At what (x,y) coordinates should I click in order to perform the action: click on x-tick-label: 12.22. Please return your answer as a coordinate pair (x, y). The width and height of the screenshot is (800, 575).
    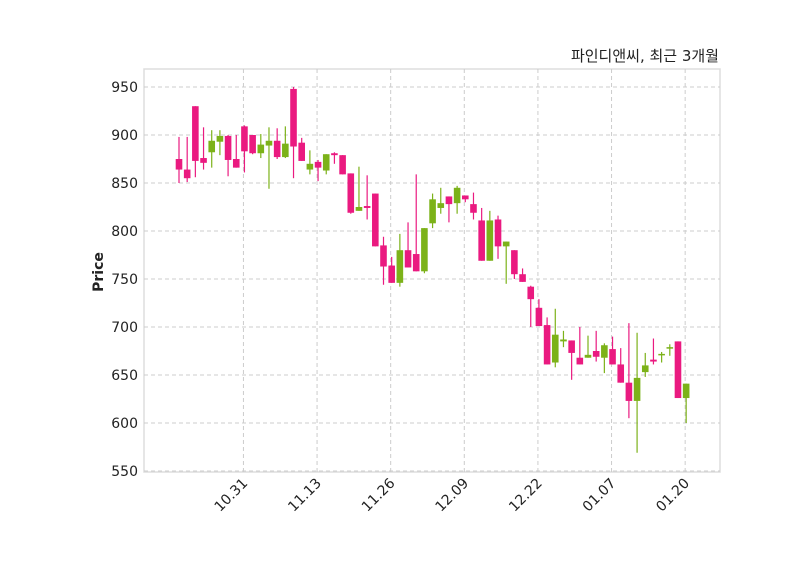
    Looking at the image, I should click on (526, 496).